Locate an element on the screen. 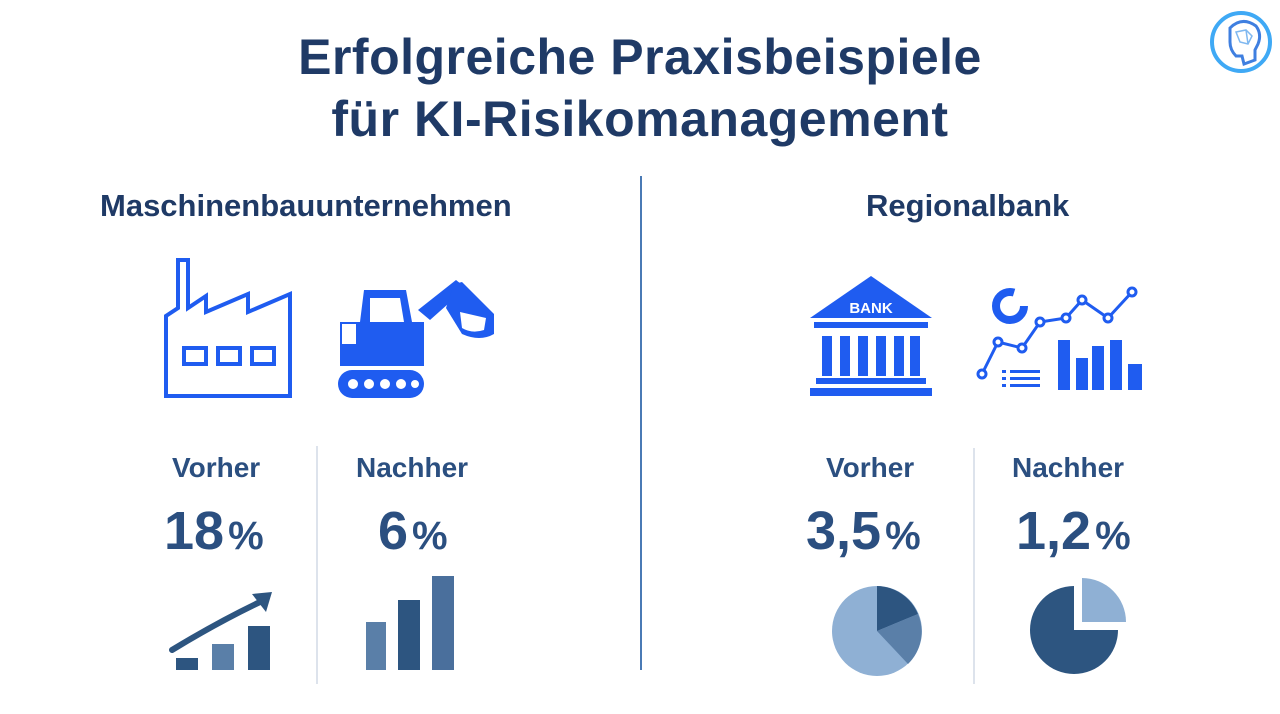 The height and width of the screenshot is (714, 1280). right-after-value: 1,2% is located at coordinates (1073, 531).